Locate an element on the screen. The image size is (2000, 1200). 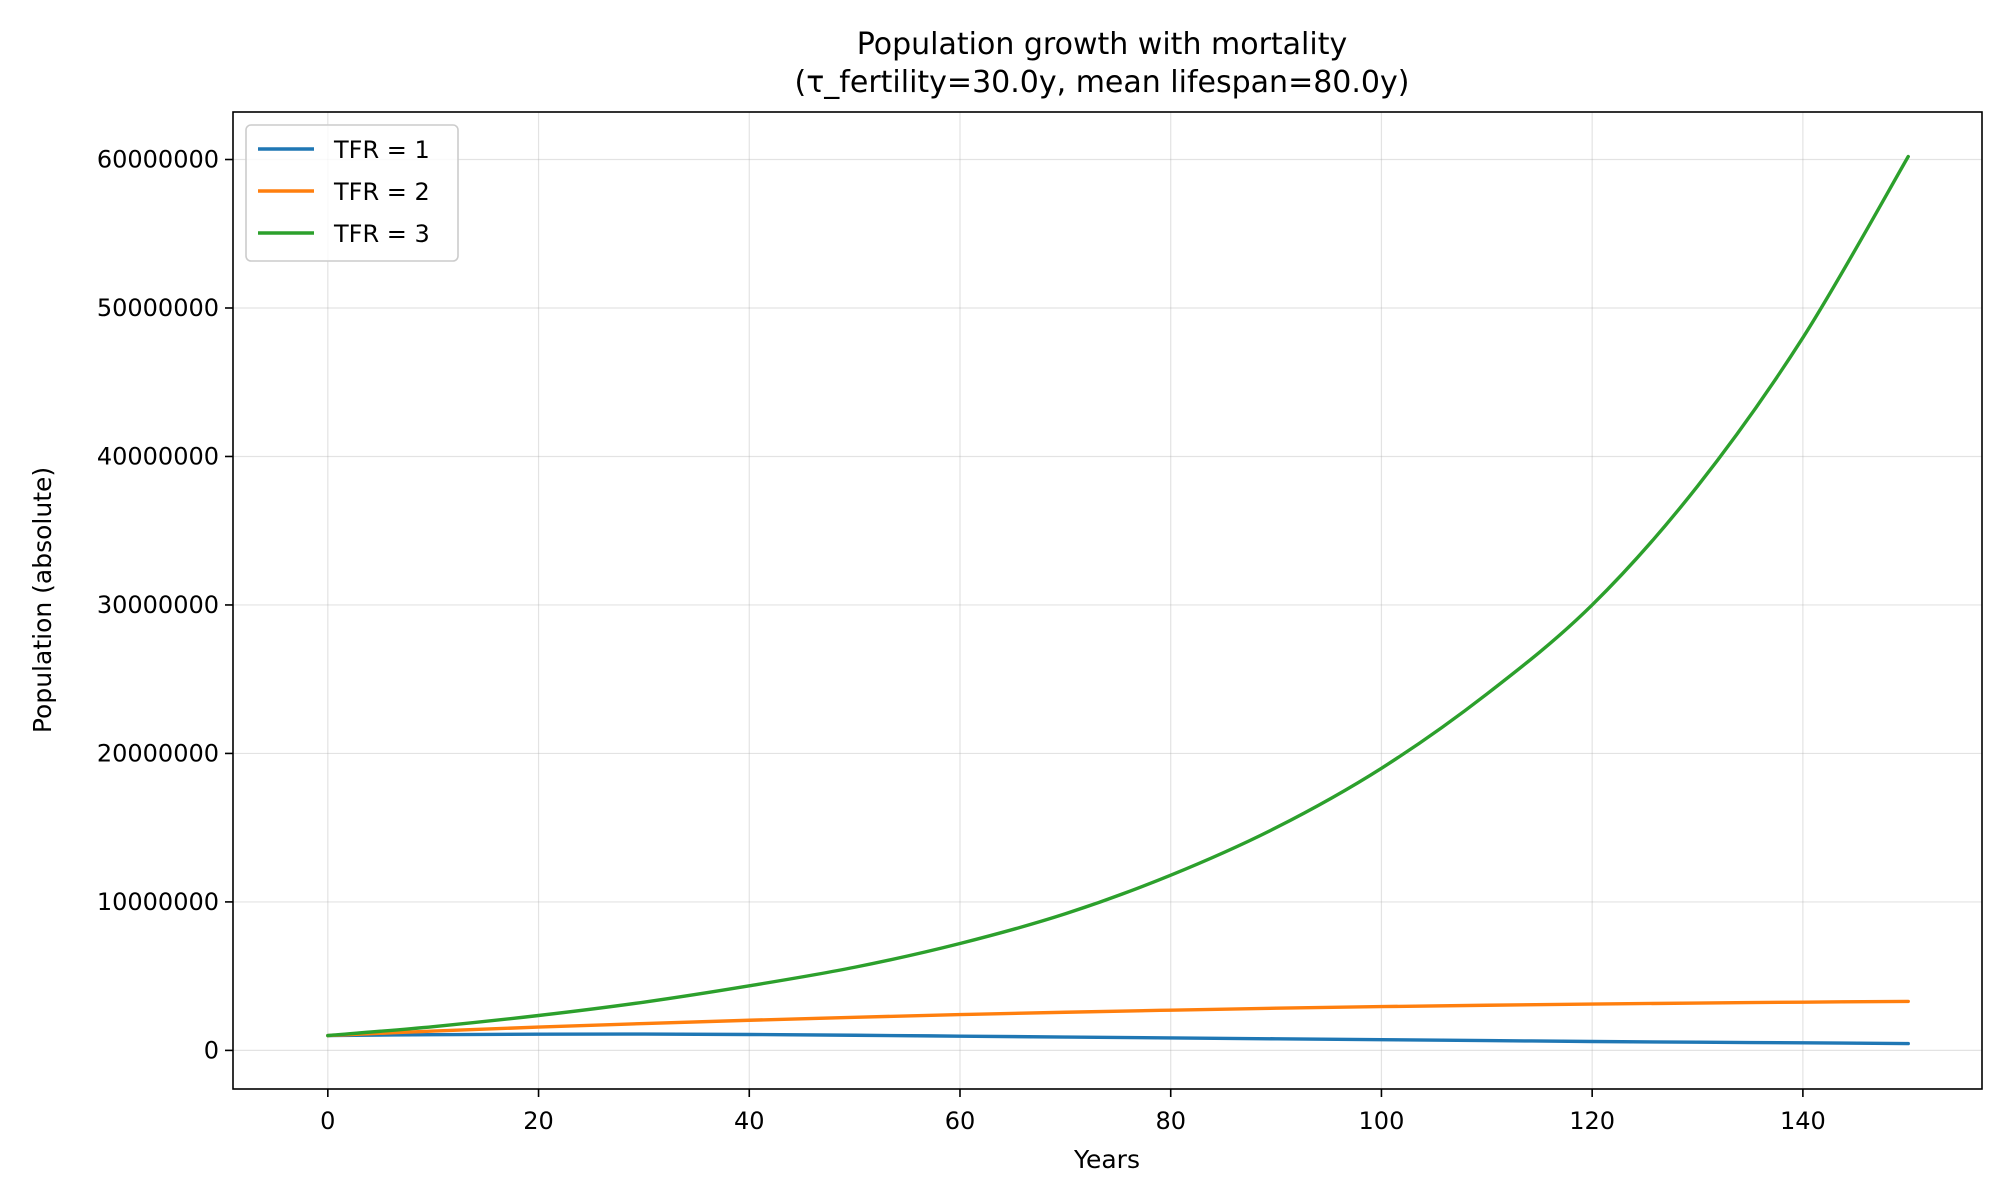
x-tick-label: 120 is located at coordinates (1592, 1121).